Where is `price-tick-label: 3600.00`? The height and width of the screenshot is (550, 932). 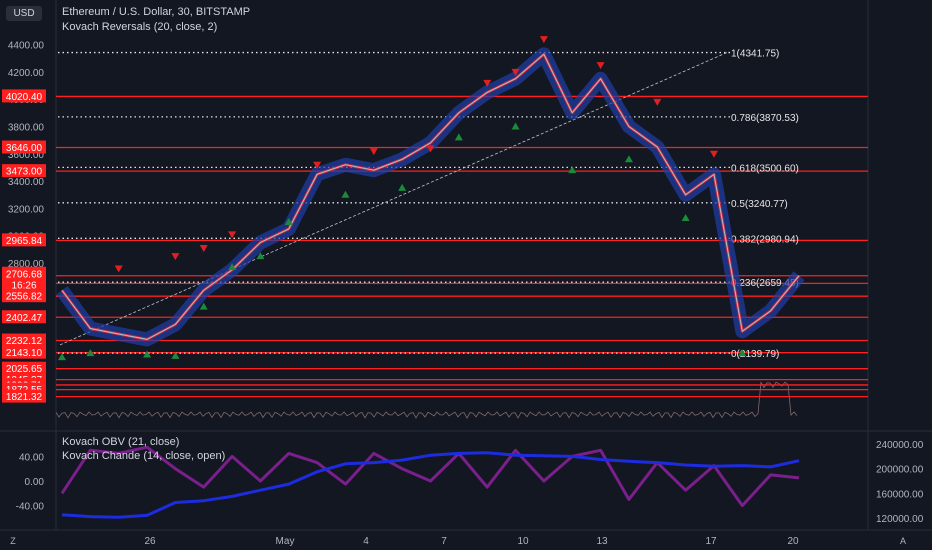 price-tick-label: 3600.00 is located at coordinates (26, 155).